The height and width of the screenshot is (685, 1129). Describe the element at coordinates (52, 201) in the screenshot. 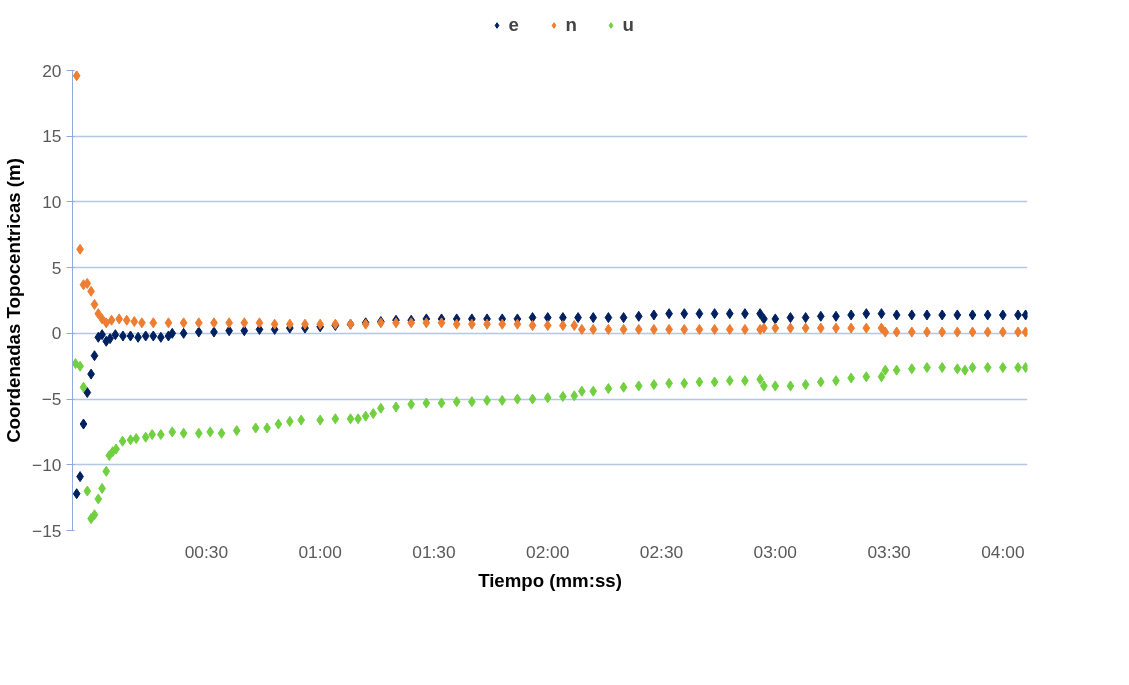

I see `y-tick-label: 10` at that location.